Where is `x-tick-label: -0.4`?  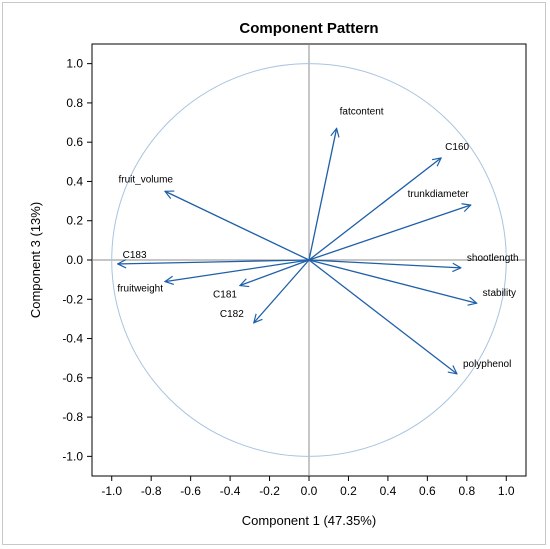 x-tick-label: -0.4 is located at coordinates (230, 491).